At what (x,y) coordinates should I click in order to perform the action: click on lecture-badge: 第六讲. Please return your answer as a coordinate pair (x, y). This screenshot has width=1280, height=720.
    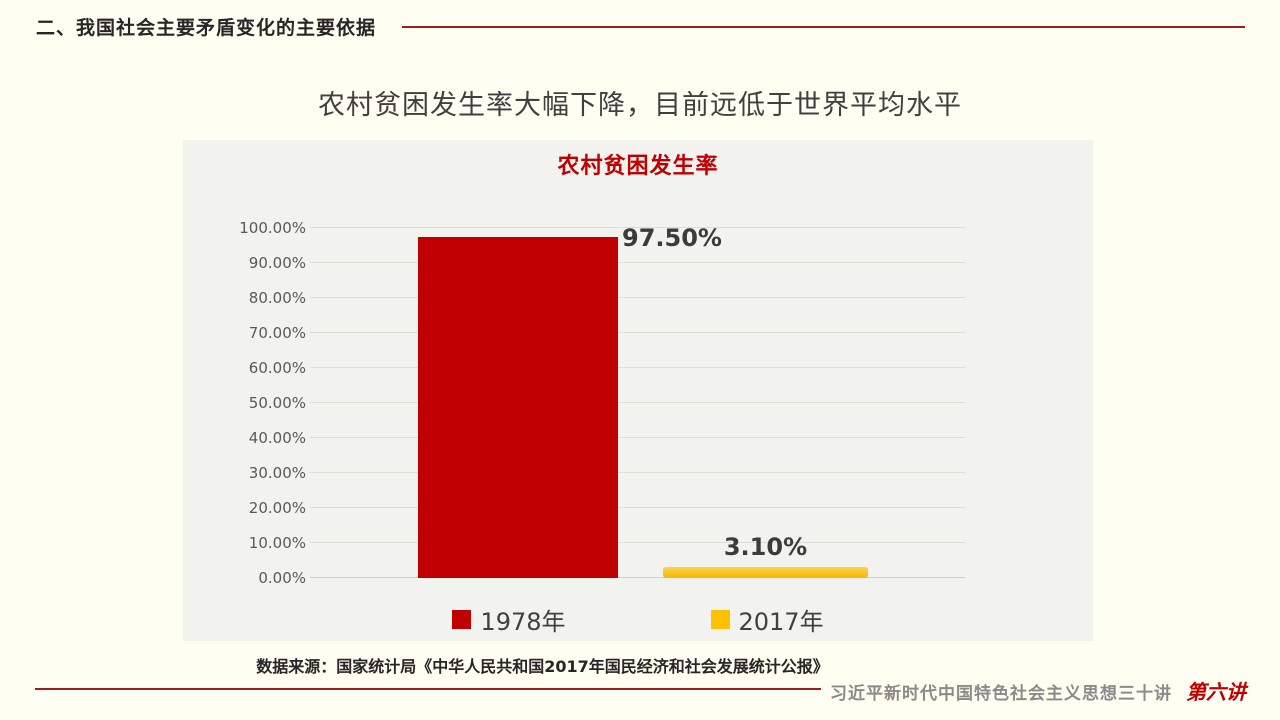
    Looking at the image, I should click on (1216, 692).